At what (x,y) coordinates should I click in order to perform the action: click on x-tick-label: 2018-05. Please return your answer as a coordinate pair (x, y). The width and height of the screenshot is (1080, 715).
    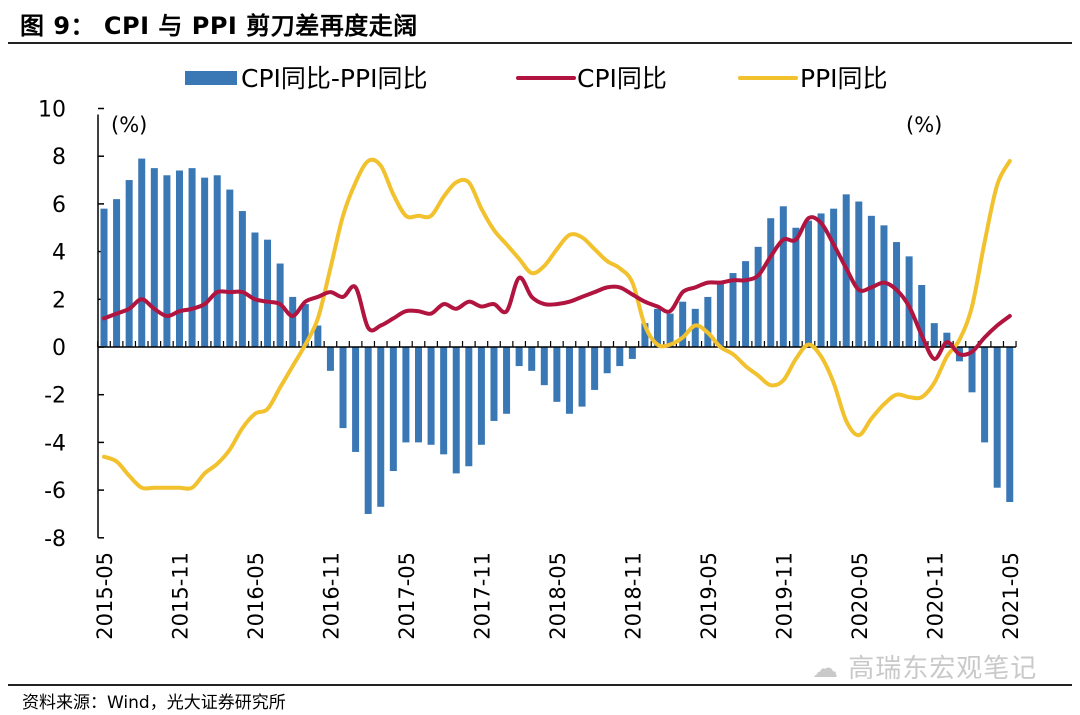
    Looking at the image, I should click on (558, 596).